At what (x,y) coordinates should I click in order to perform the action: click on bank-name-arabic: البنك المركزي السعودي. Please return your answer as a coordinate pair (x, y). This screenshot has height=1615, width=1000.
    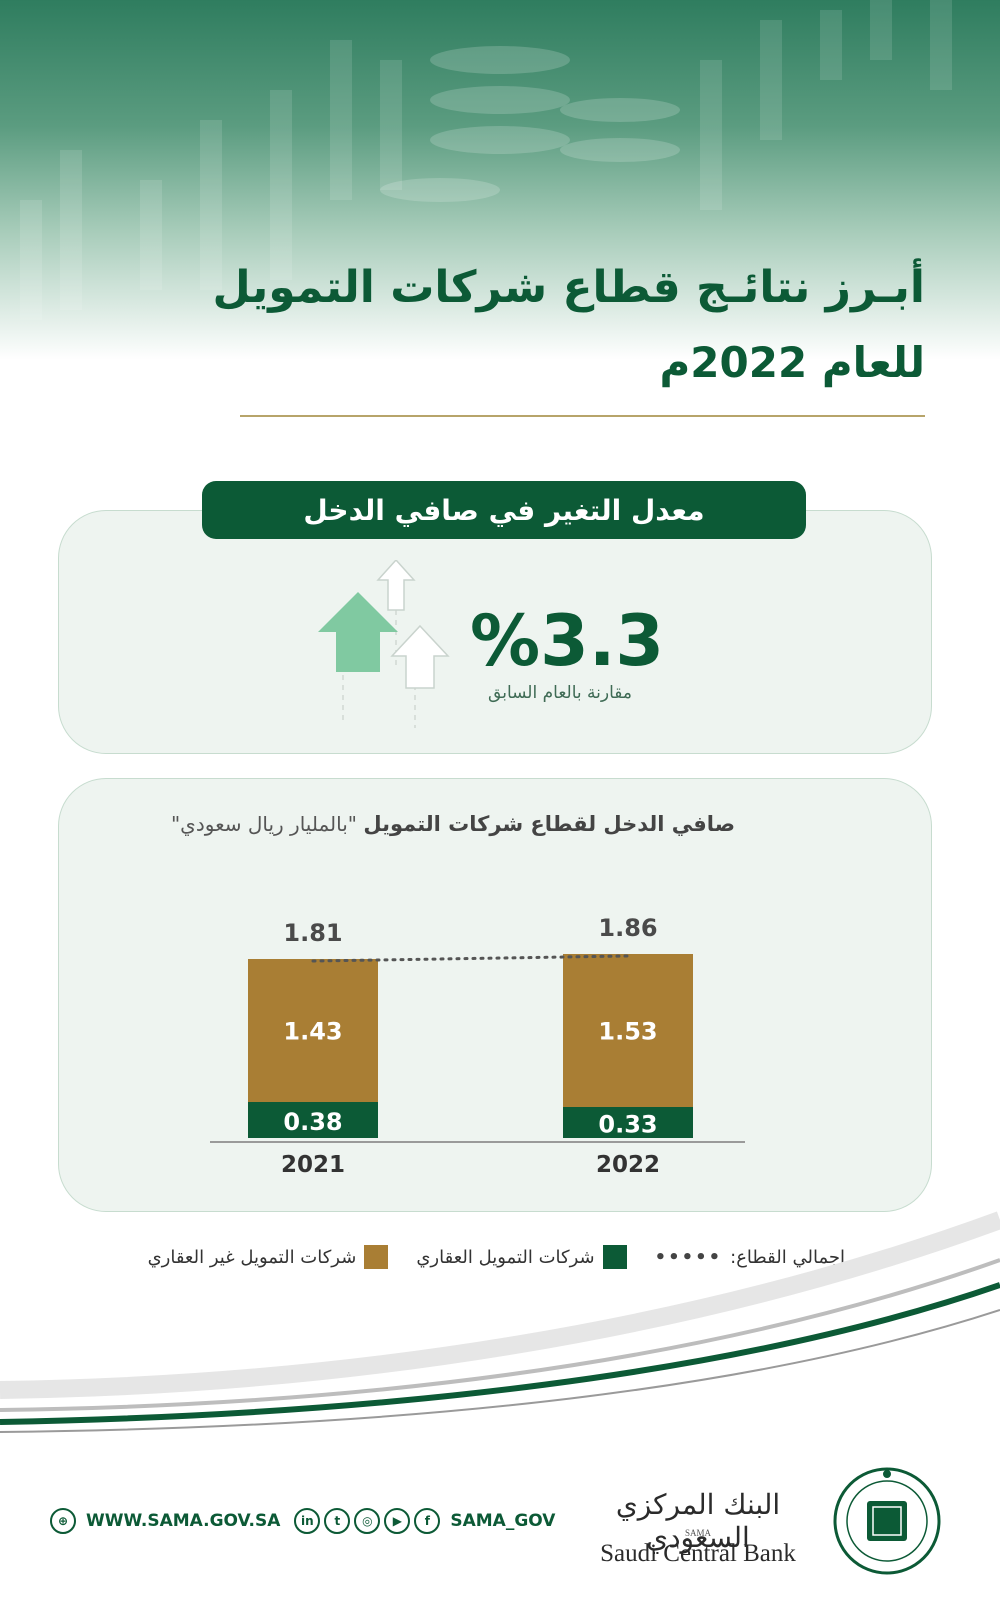
    Looking at the image, I should click on (698, 1521).